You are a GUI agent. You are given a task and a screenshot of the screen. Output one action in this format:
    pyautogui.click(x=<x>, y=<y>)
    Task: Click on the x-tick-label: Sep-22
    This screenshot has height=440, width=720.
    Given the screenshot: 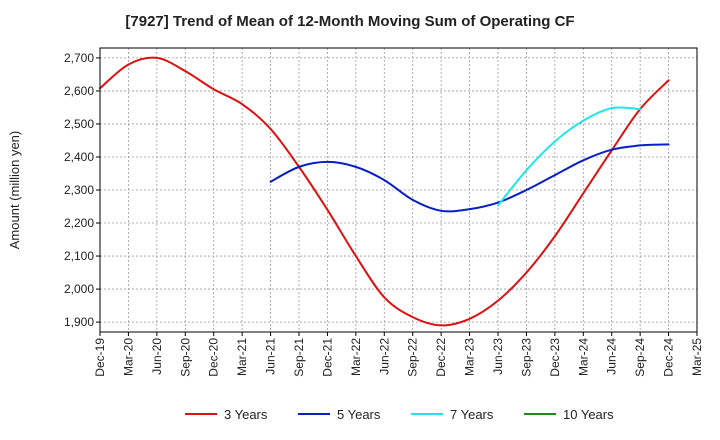 What is the action you would take?
    pyautogui.click(x=413, y=357)
    